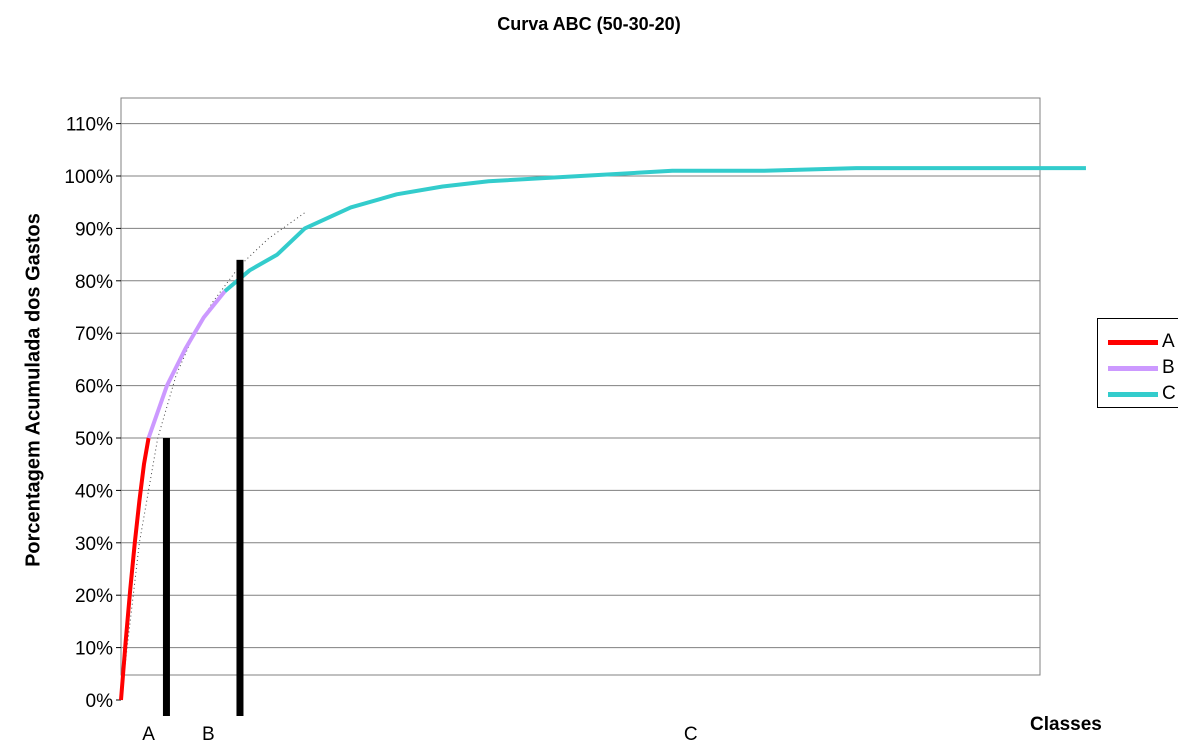  I want to click on legend-item-b: B, so click(1143, 368).